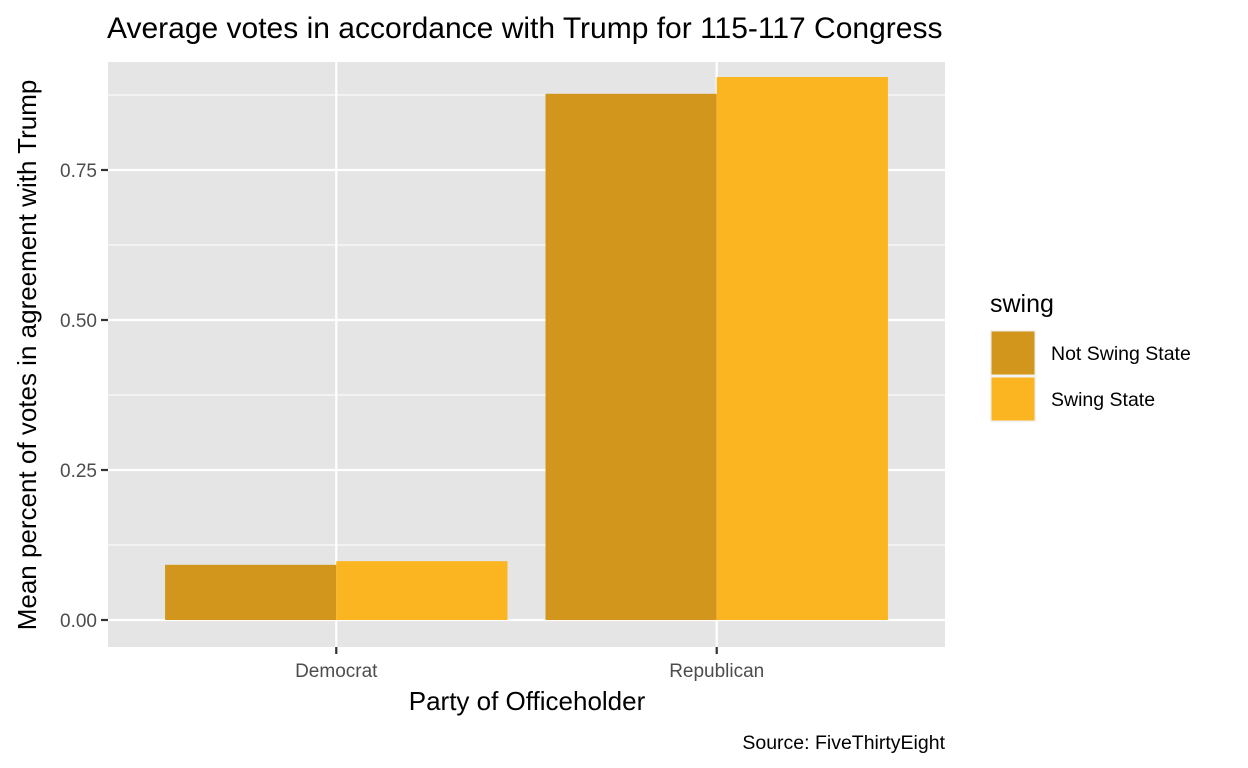 This screenshot has height=768, width=1248. I want to click on x-tick-label: Republican, so click(716, 671).